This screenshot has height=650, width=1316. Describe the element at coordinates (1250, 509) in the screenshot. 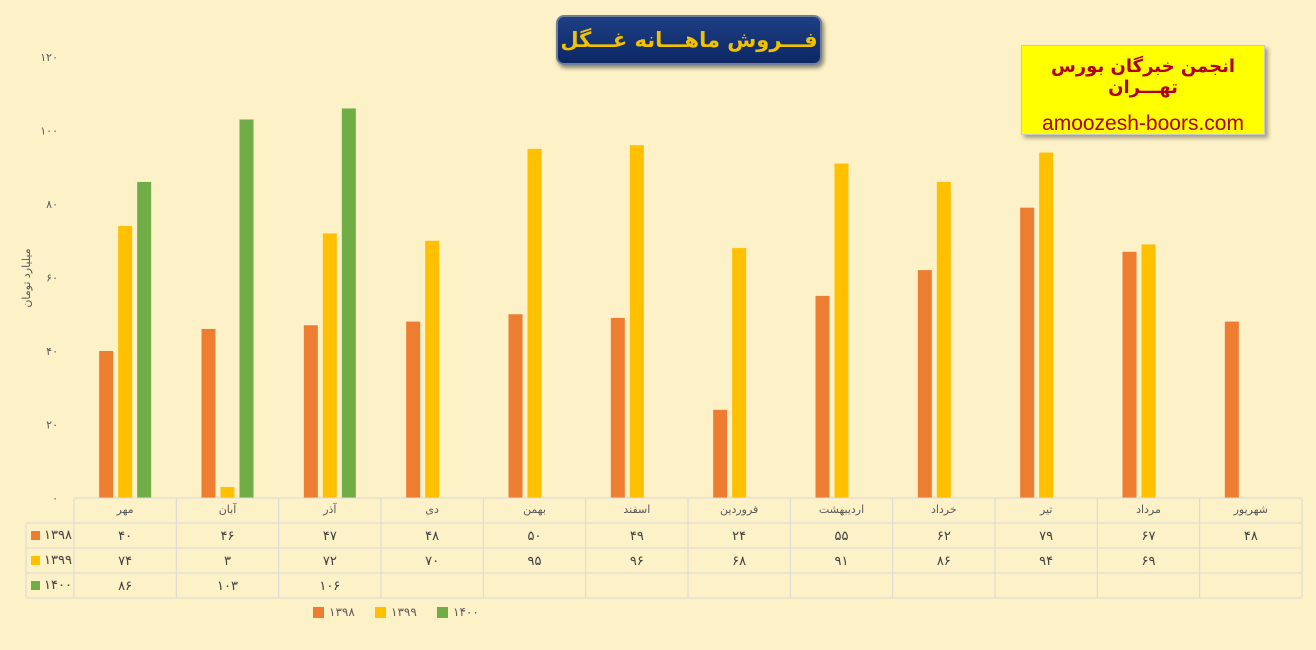

I see `category-label: شهریور` at that location.